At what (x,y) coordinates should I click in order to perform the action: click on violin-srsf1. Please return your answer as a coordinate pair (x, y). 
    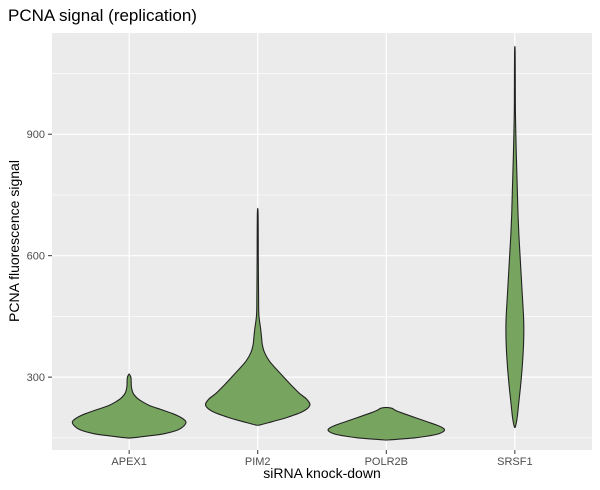
    Looking at the image, I should click on (515, 237).